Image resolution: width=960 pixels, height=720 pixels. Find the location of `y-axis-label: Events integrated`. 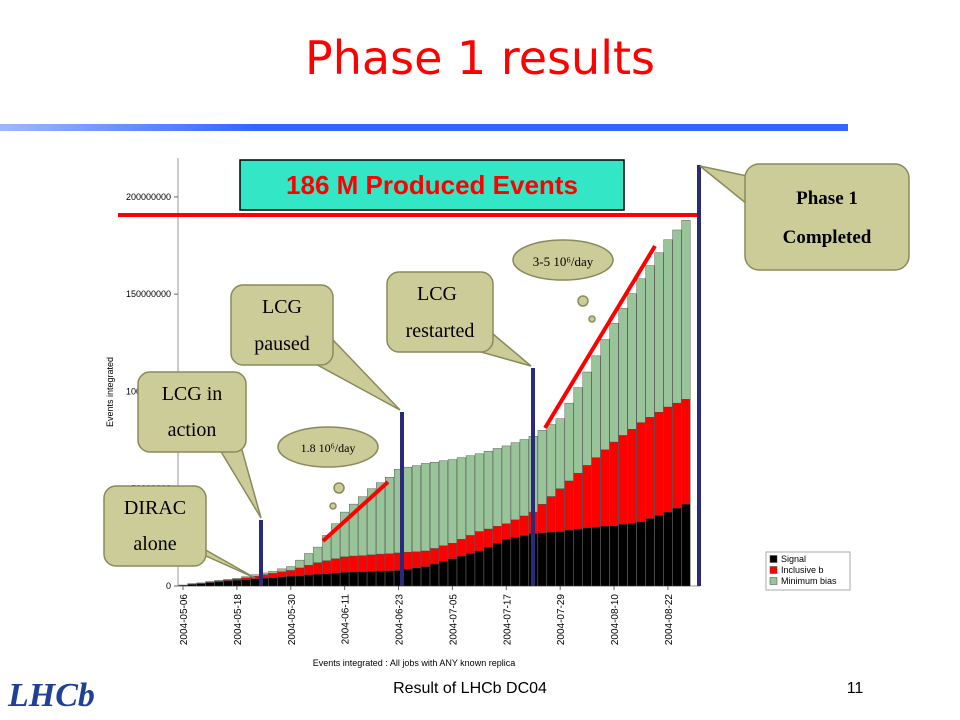

y-axis-label: Events integrated is located at coordinates (110, 392).